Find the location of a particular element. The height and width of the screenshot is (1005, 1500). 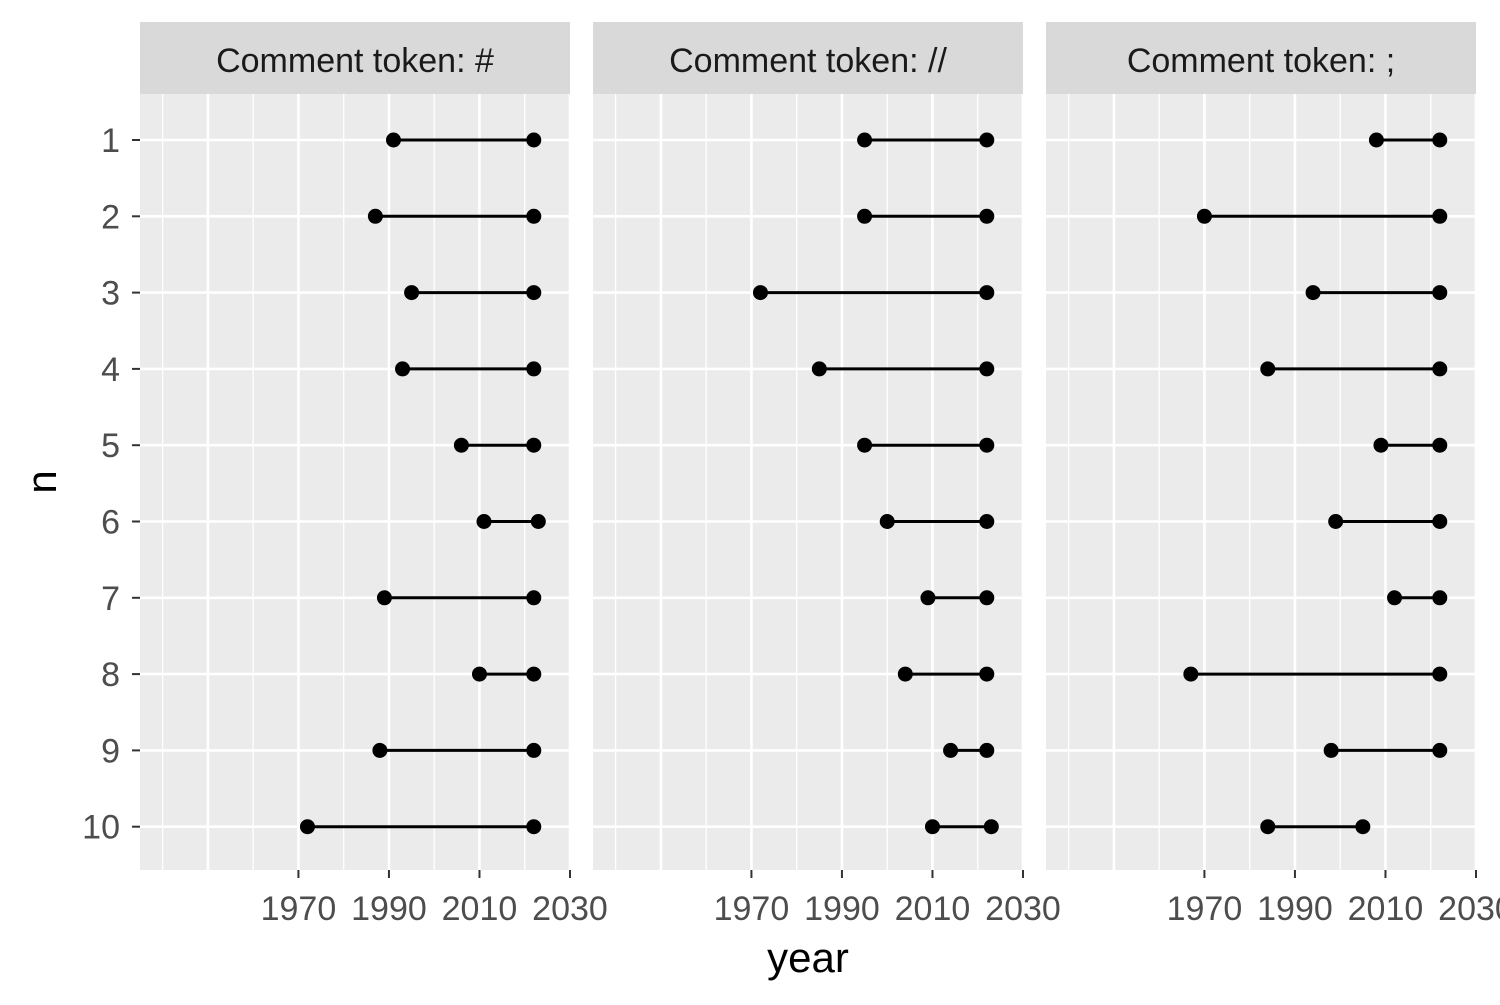

y-tick-label: 1 is located at coordinates (110, 141).